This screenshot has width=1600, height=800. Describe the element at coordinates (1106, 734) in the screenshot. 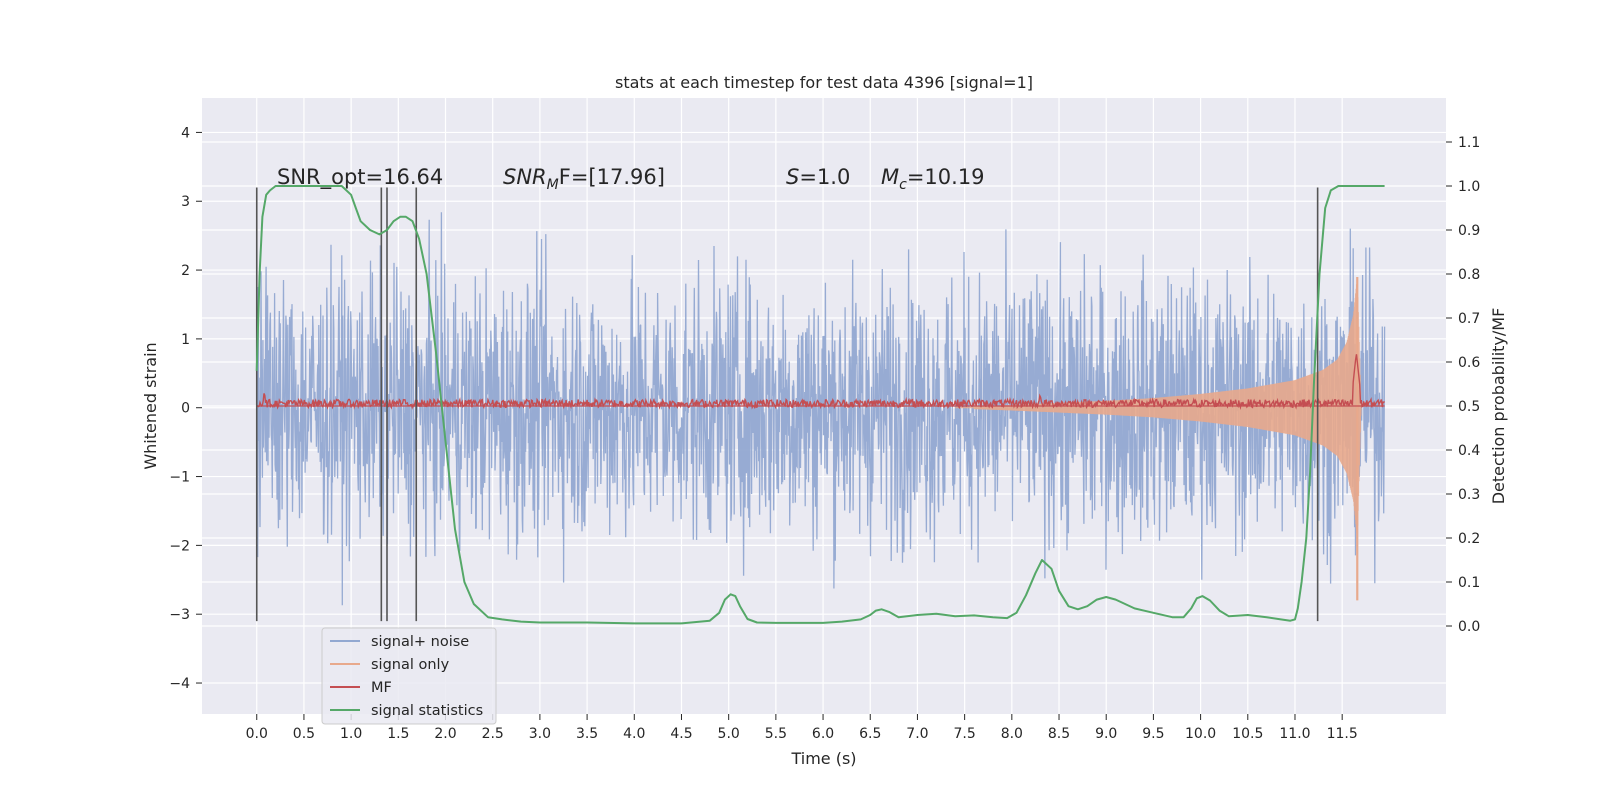

I see `x-tick-label: 9.0` at that location.